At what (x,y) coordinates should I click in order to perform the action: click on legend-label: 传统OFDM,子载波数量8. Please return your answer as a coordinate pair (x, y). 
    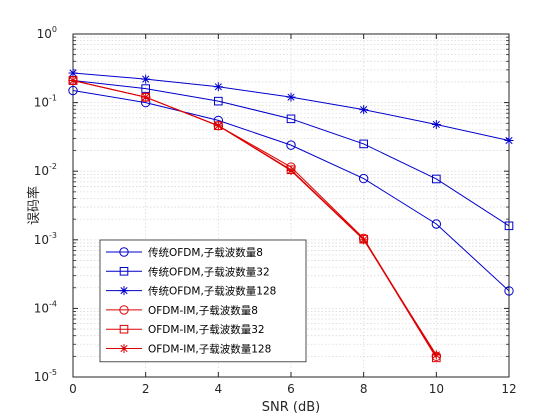
    Looking at the image, I should click on (205, 252).